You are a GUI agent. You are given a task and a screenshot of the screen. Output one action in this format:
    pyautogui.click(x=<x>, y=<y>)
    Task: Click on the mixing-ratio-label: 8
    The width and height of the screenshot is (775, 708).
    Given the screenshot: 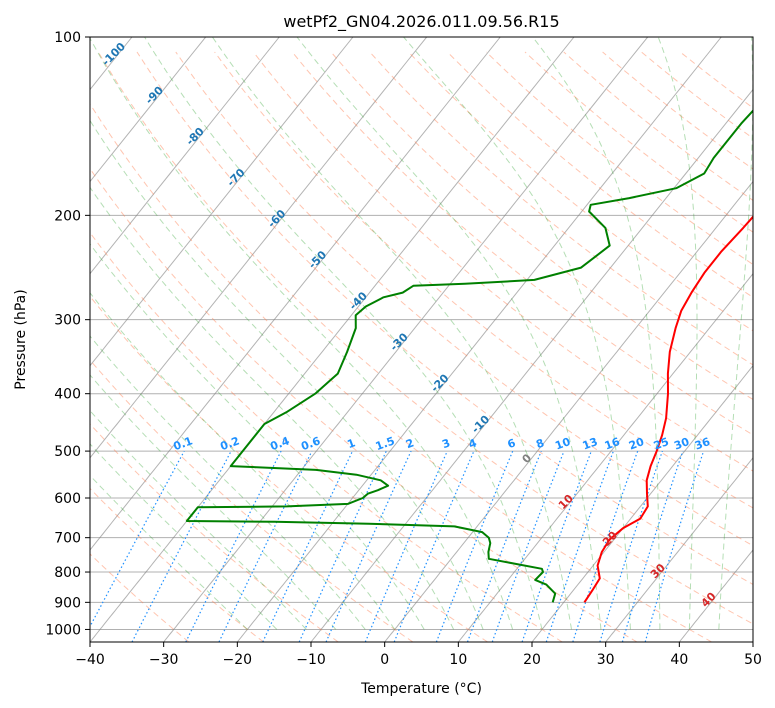 What is the action you would take?
    pyautogui.click(x=540, y=443)
    